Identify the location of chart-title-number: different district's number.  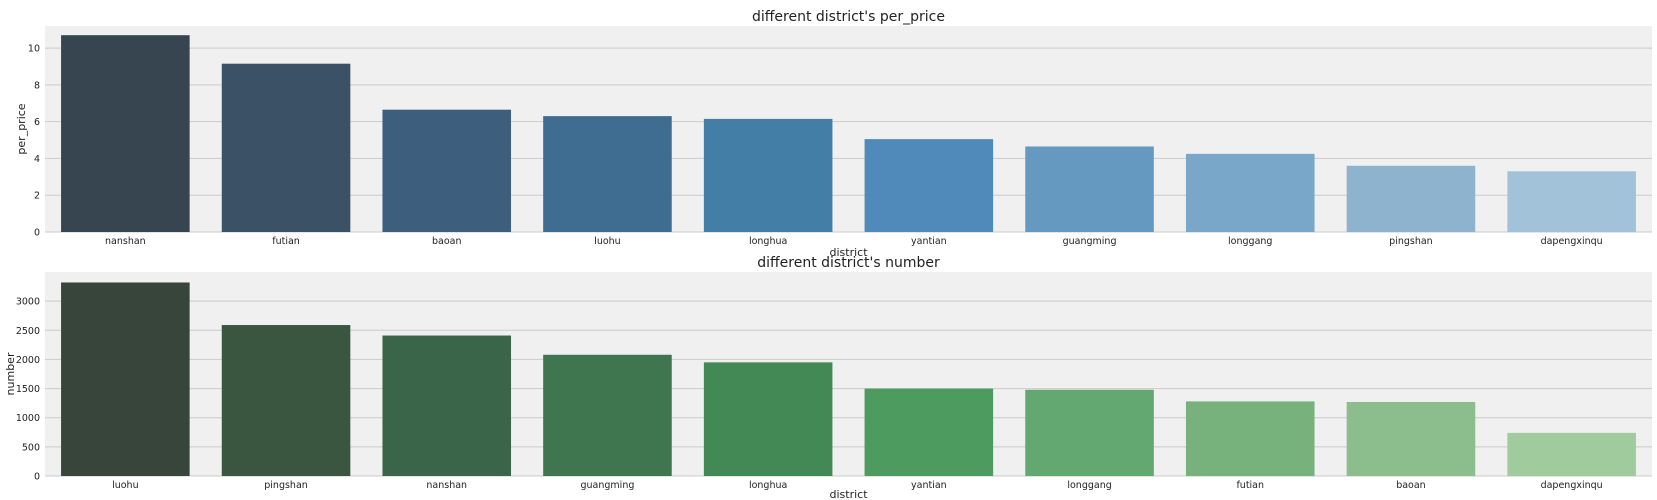
(848, 263).